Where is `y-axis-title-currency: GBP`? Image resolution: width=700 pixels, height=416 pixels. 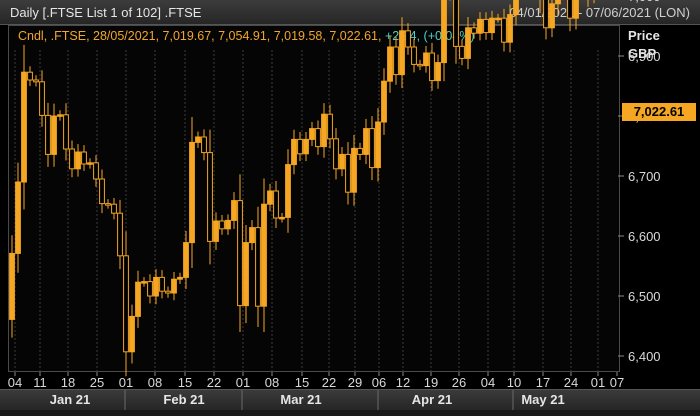
y-axis-title-currency: GBP is located at coordinates (642, 53).